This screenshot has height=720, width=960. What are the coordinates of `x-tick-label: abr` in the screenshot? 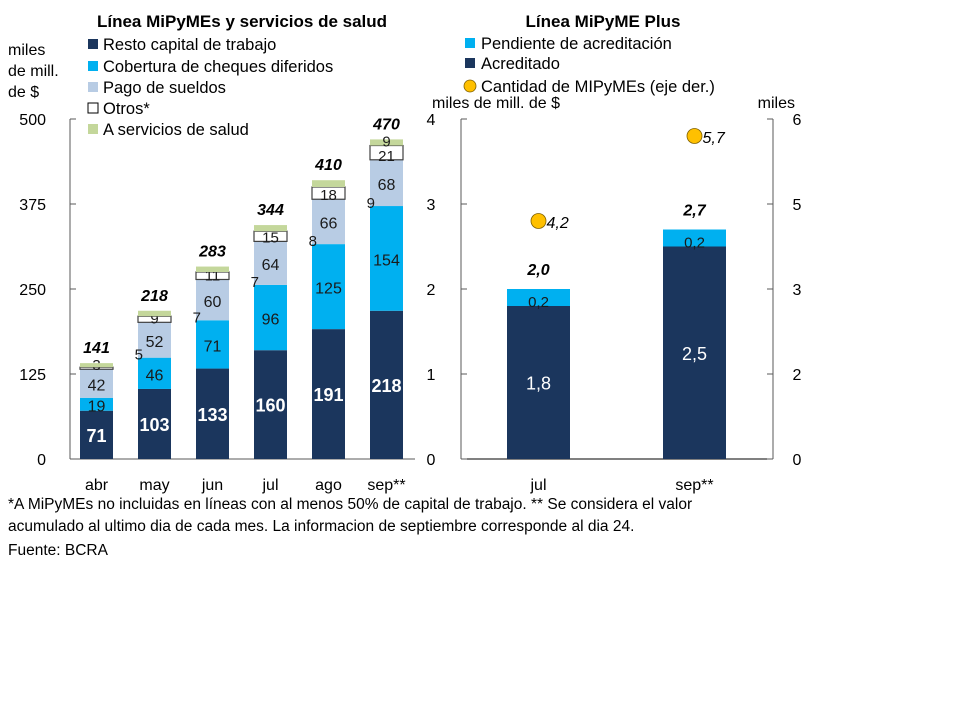 It's located at (97, 485).